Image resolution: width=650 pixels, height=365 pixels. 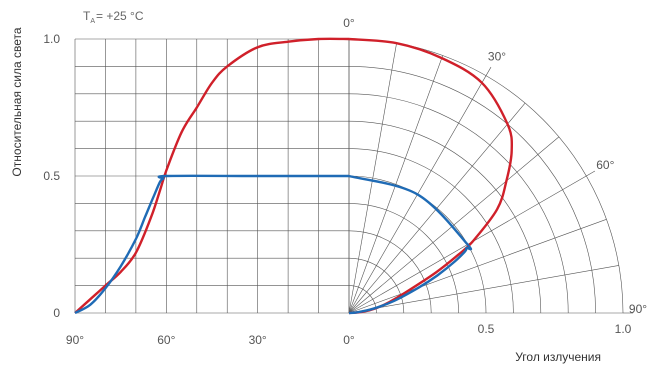 I want to click on condition-prefix: T, so click(x=87, y=16).